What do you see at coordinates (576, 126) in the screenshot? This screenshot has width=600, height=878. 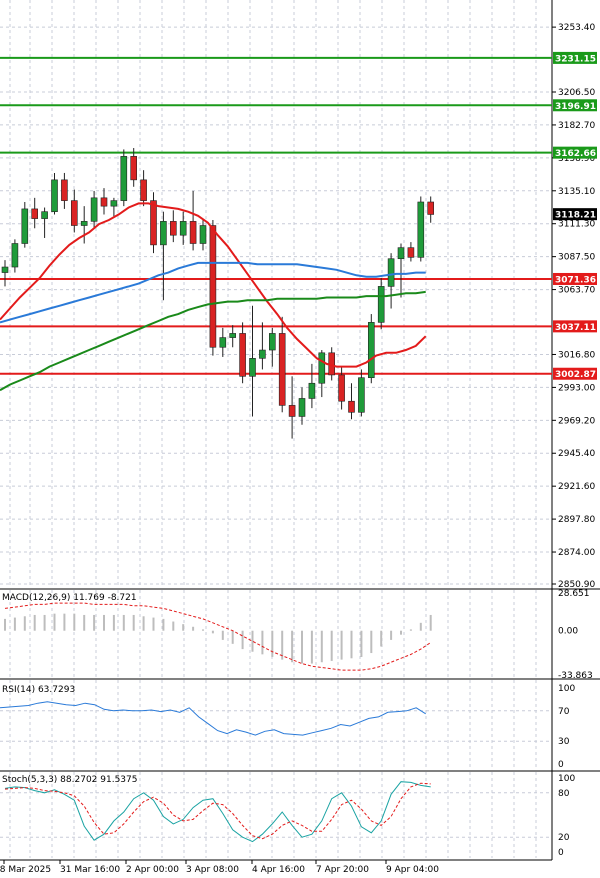 I see `price-tick-label: 3182.70` at bounding box center [576, 126].